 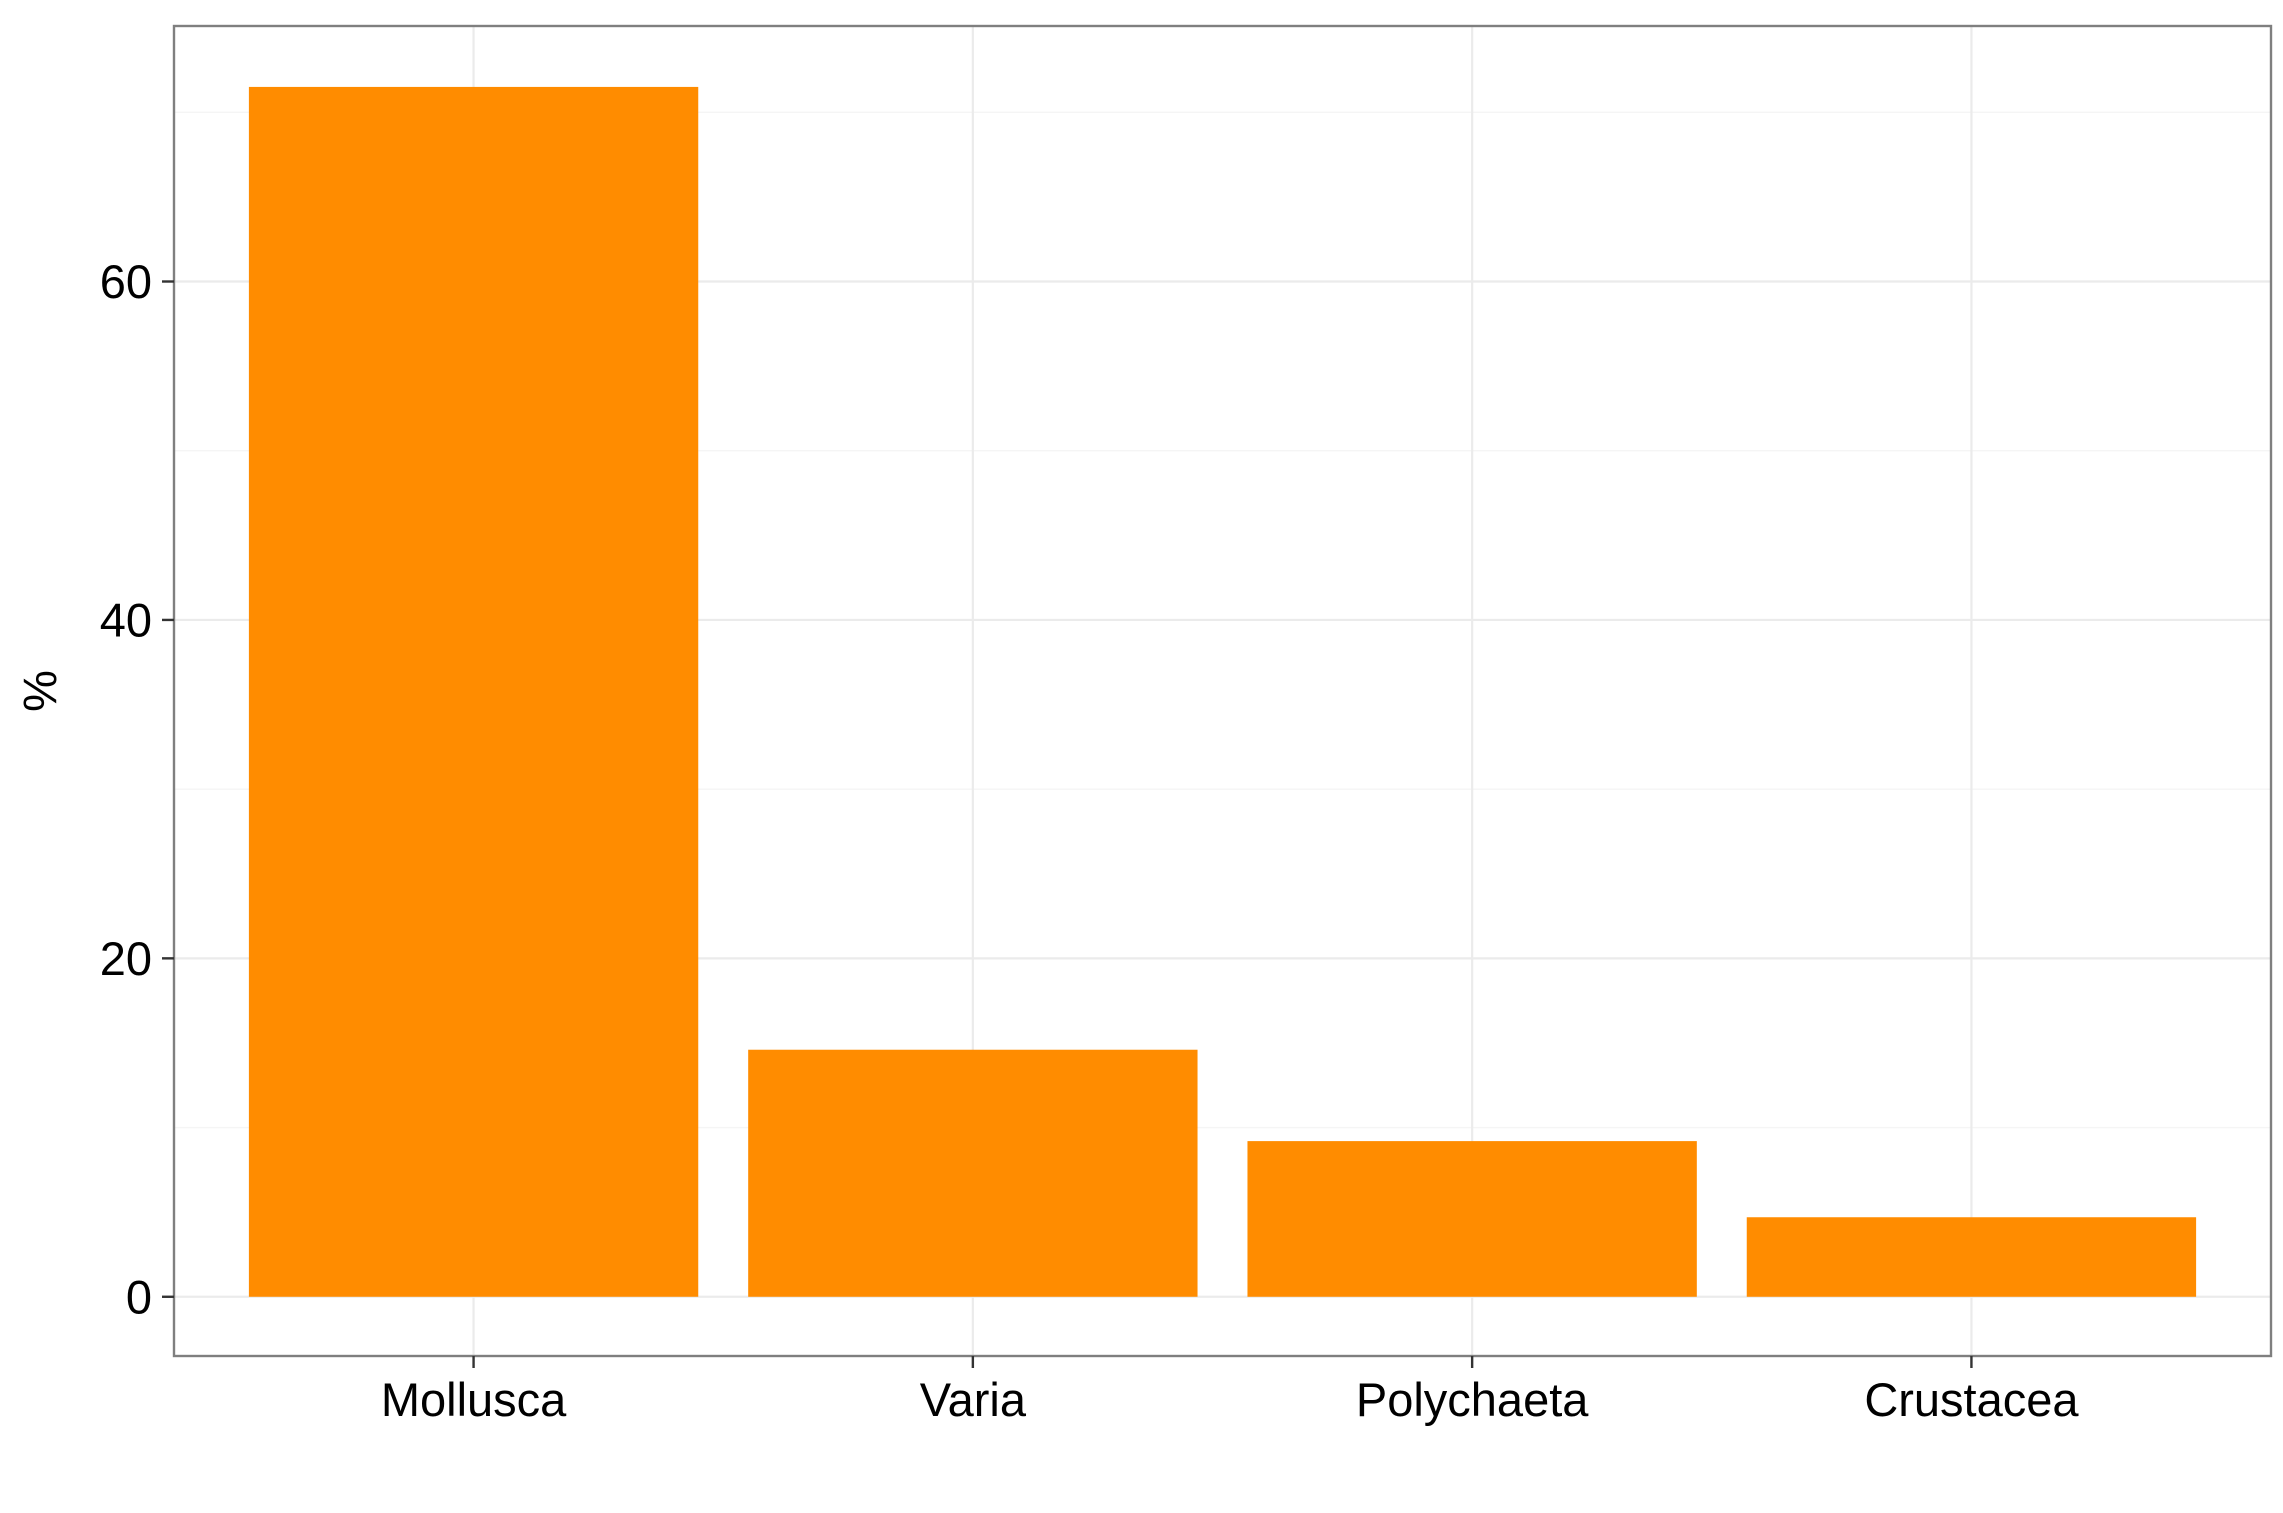 I want to click on bar-varia, so click(x=973, y=1173).